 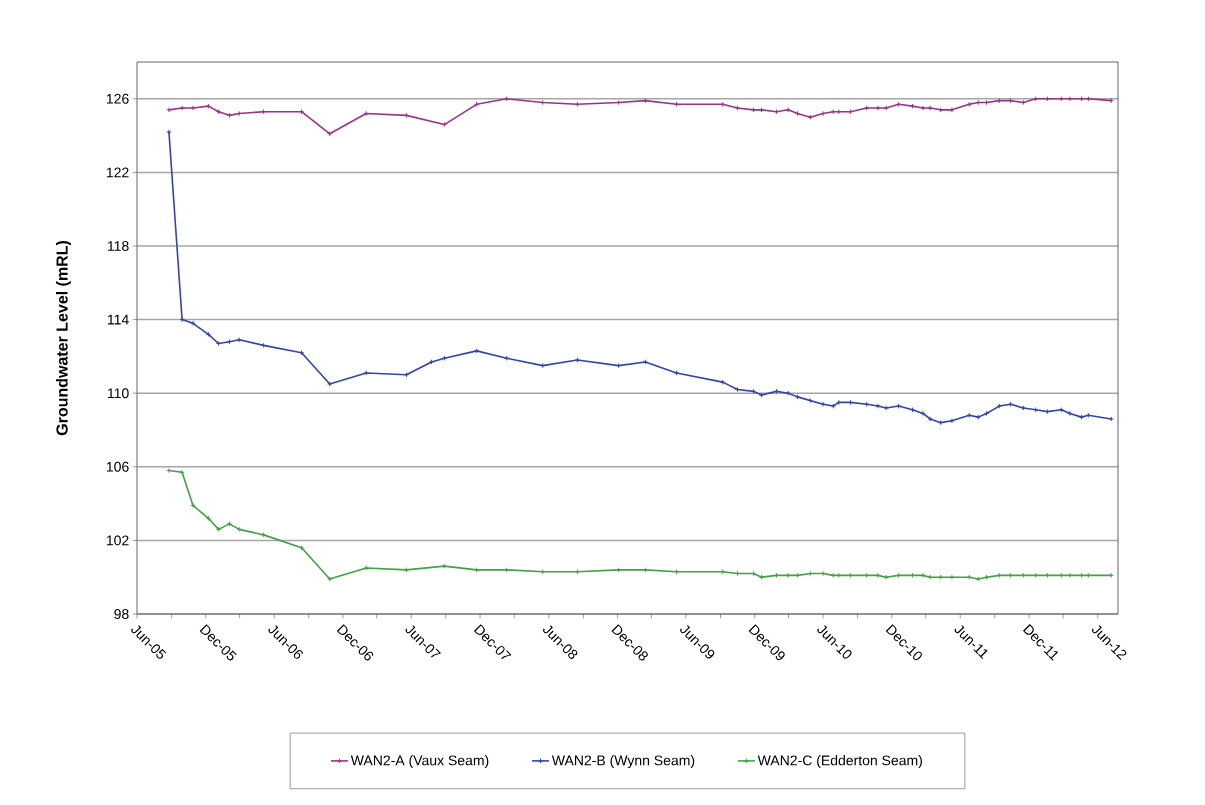 What do you see at coordinates (118, 393) in the screenshot?
I see `y-tick-label: 110` at bounding box center [118, 393].